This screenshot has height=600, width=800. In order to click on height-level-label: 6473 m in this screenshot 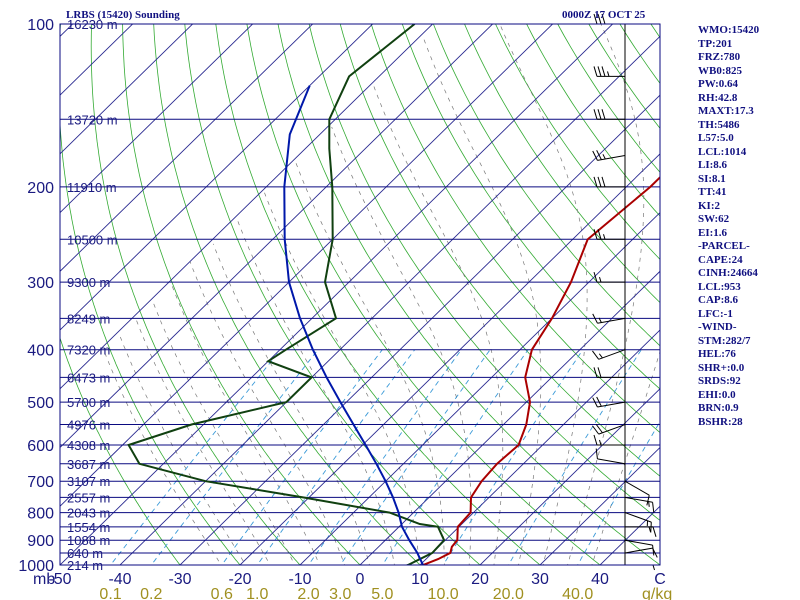, I will do `click(88, 377)`.